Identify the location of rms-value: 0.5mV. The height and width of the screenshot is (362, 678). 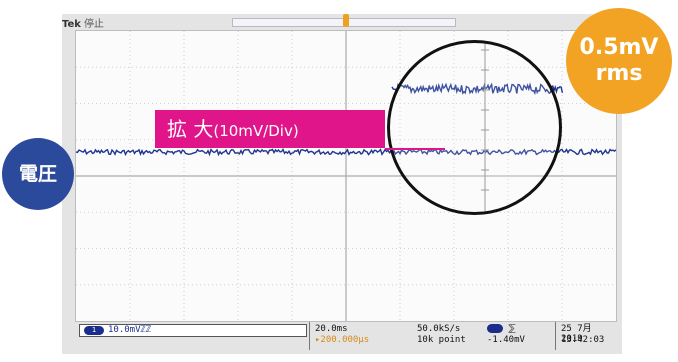
(619, 47).